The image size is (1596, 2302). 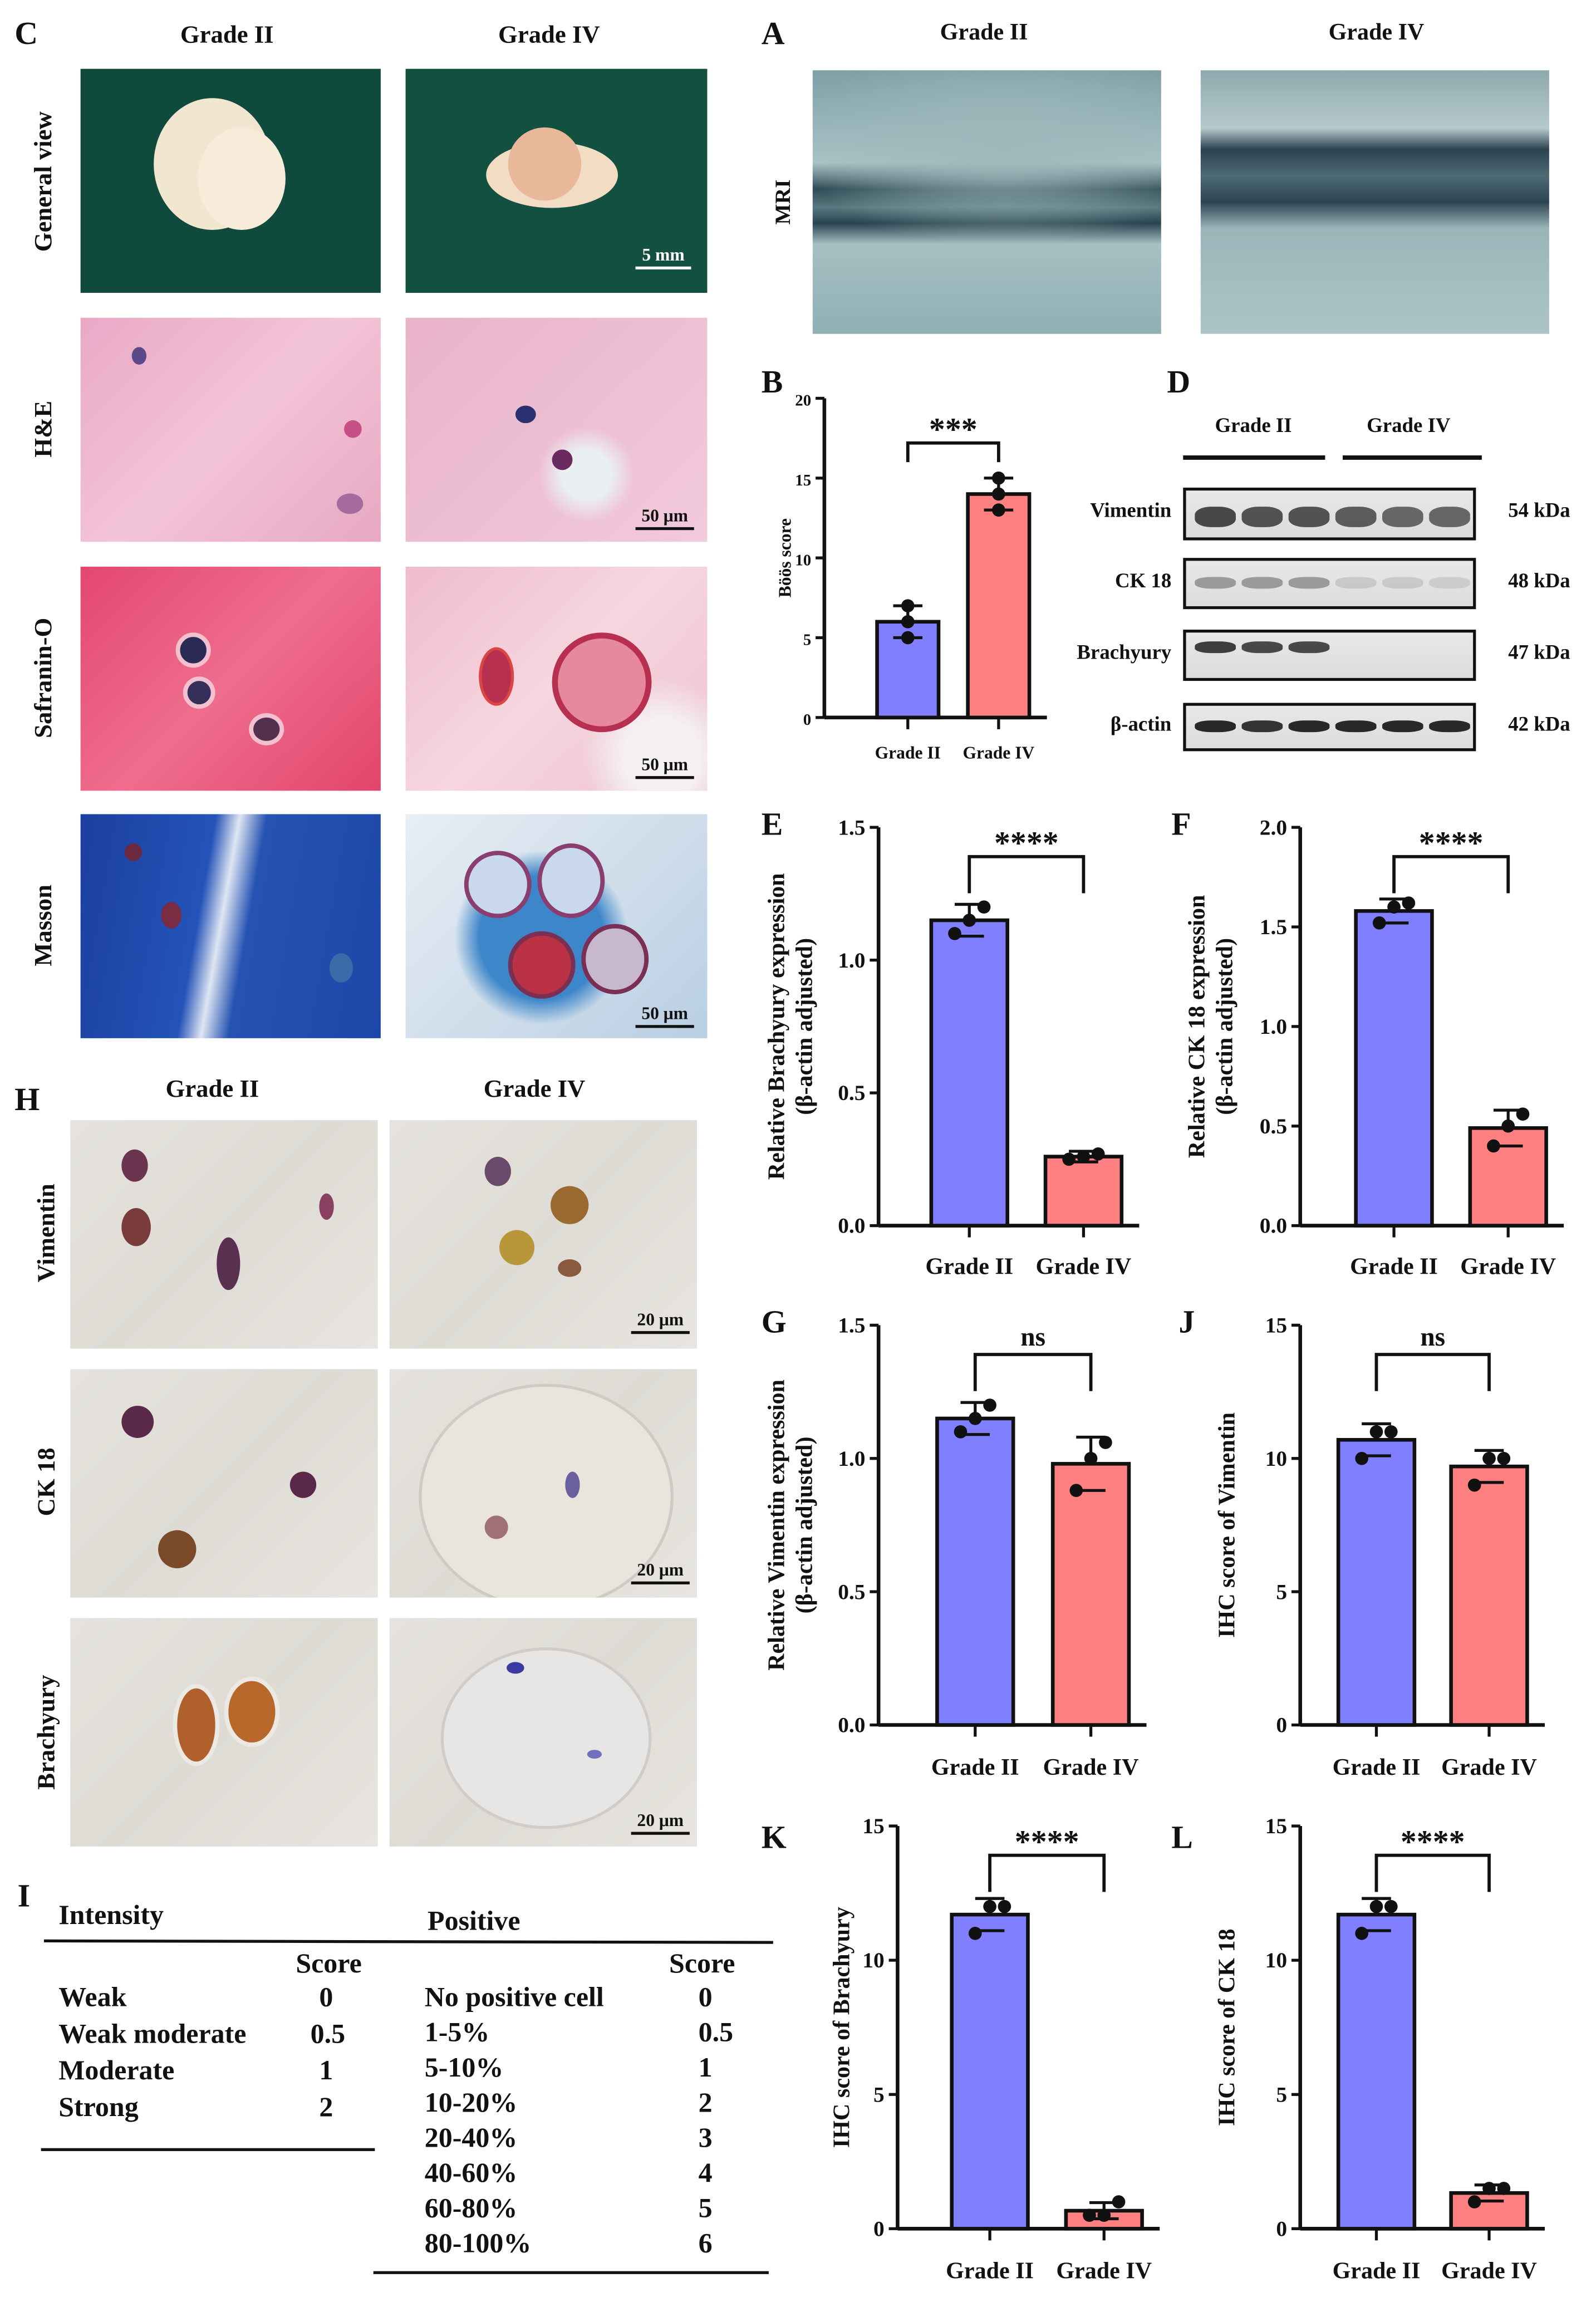 What do you see at coordinates (803, 560) in the screenshot?
I see `y-tick-label: 10` at bounding box center [803, 560].